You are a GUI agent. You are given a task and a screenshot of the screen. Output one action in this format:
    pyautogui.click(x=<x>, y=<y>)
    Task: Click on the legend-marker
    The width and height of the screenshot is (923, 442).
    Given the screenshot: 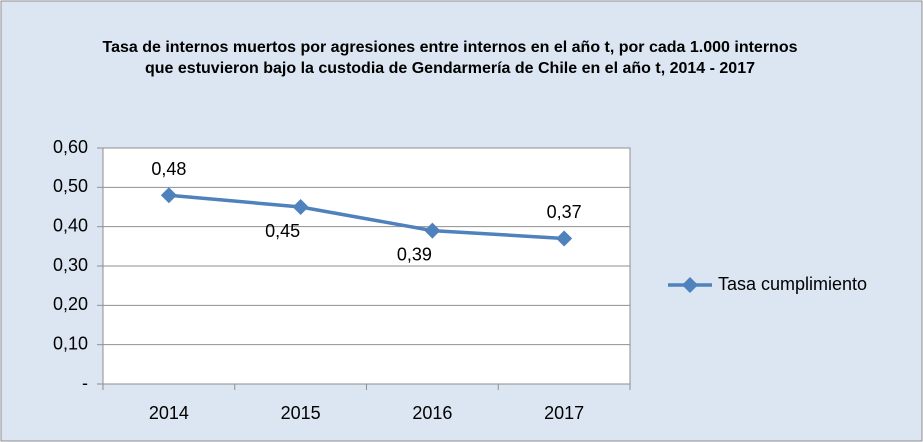 What is the action you would take?
    pyautogui.click(x=690, y=285)
    